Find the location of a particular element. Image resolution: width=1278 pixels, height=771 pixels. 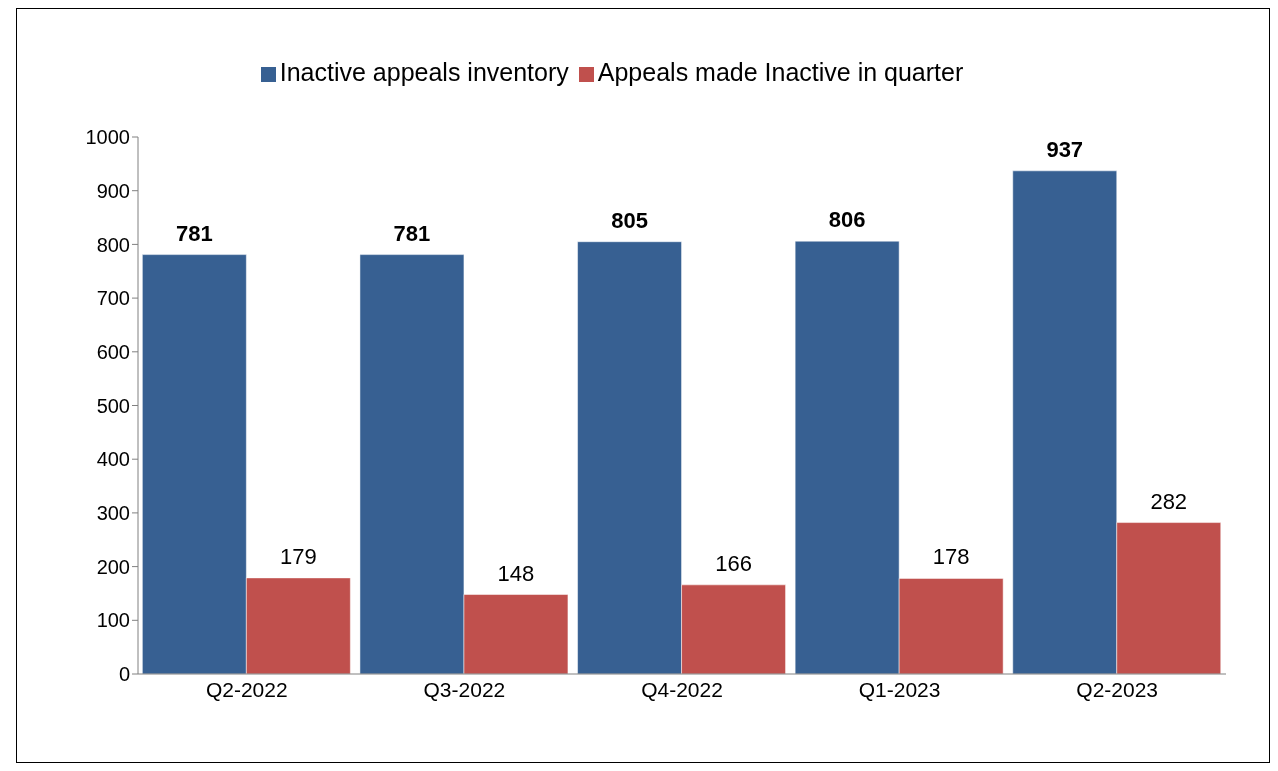

data-label: 805 is located at coordinates (629, 220).